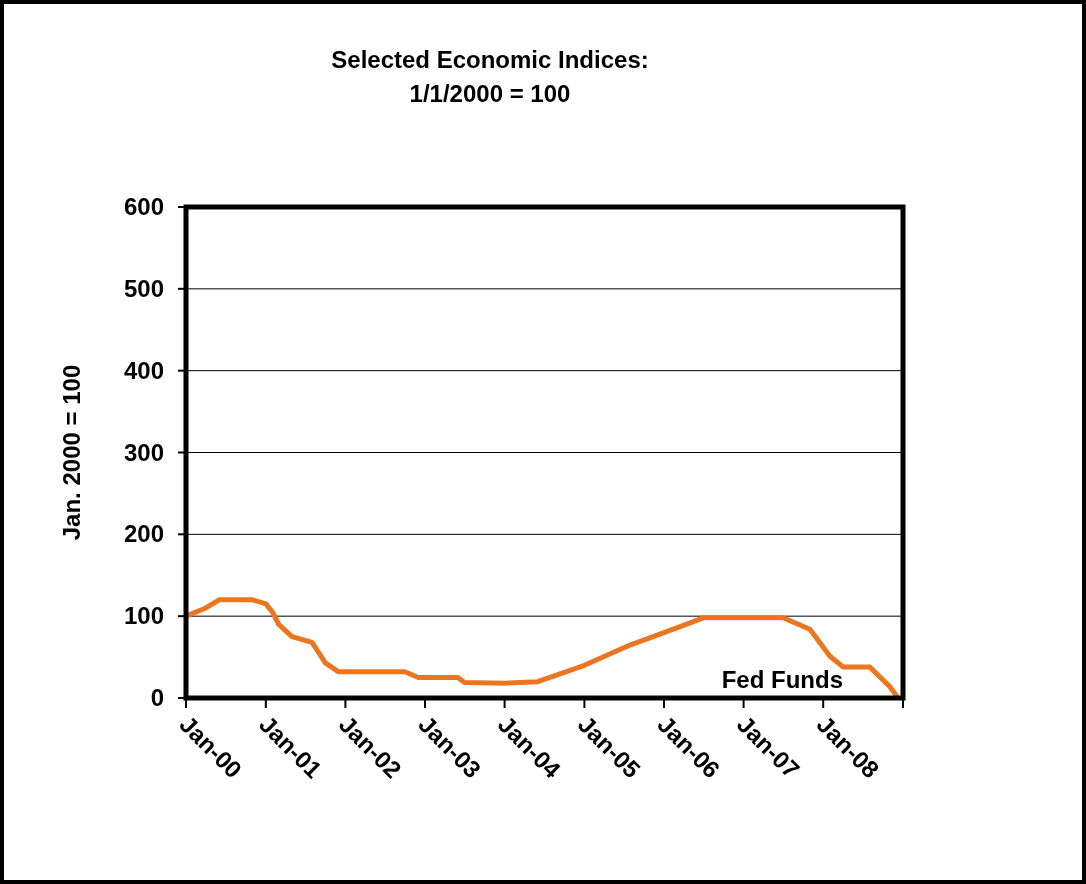 This screenshot has height=884, width=1086. I want to click on y-tick-label: 500, so click(143, 288).